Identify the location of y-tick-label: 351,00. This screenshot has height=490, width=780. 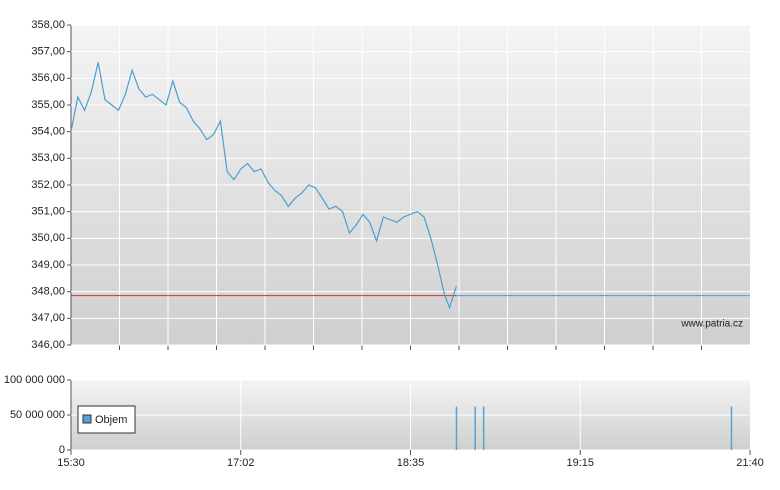
(48, 212).